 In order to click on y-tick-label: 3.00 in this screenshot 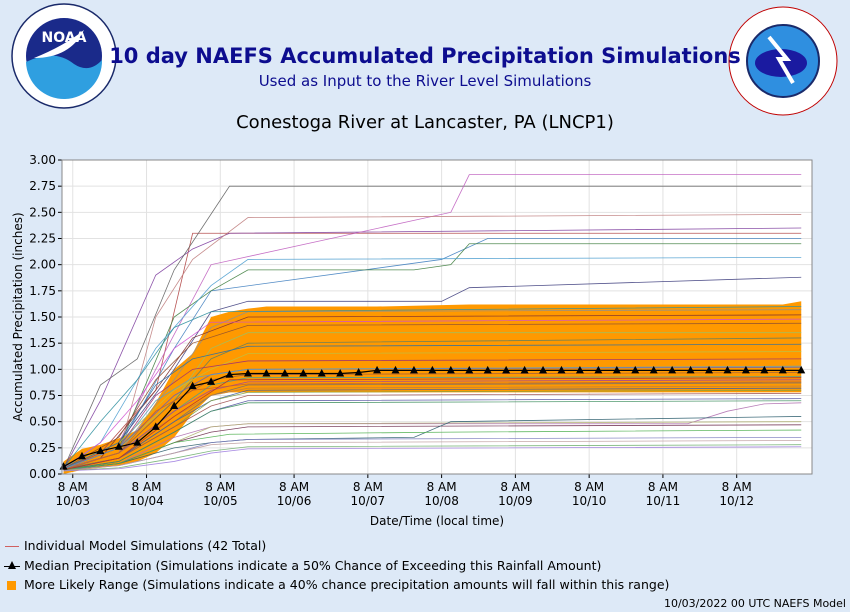, I will do `click(42, 160)`.